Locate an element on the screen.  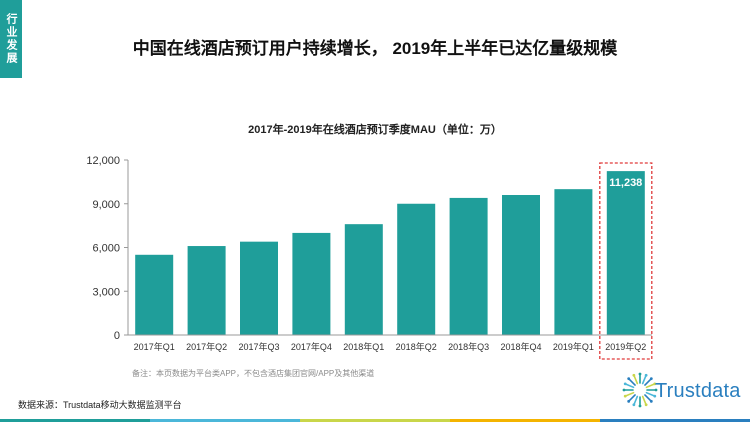
data-source: 数据来源：Trustdata移动大数据监测平台 is located at coordinates (100, 405).